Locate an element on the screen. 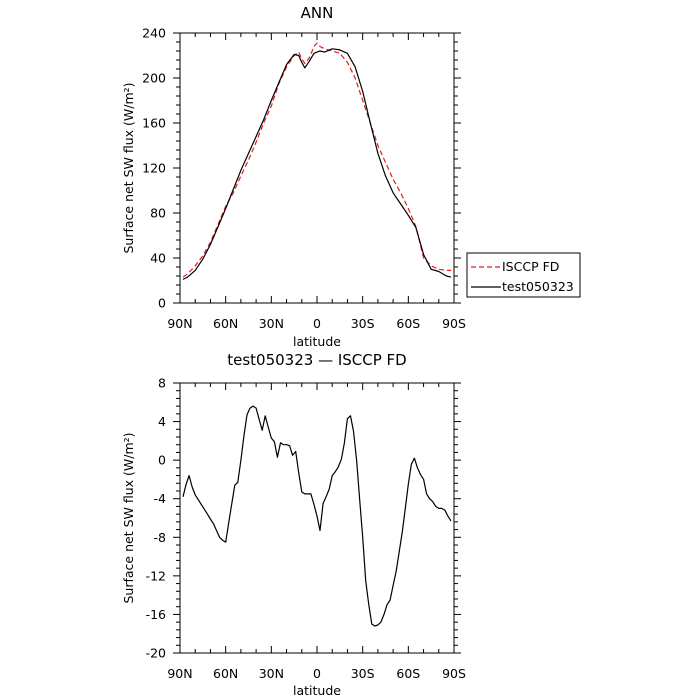 Image resolution: width=700 pixels, height=700 pixels. bottom-xtick-label: 0 is located at coordinates (317, 673).